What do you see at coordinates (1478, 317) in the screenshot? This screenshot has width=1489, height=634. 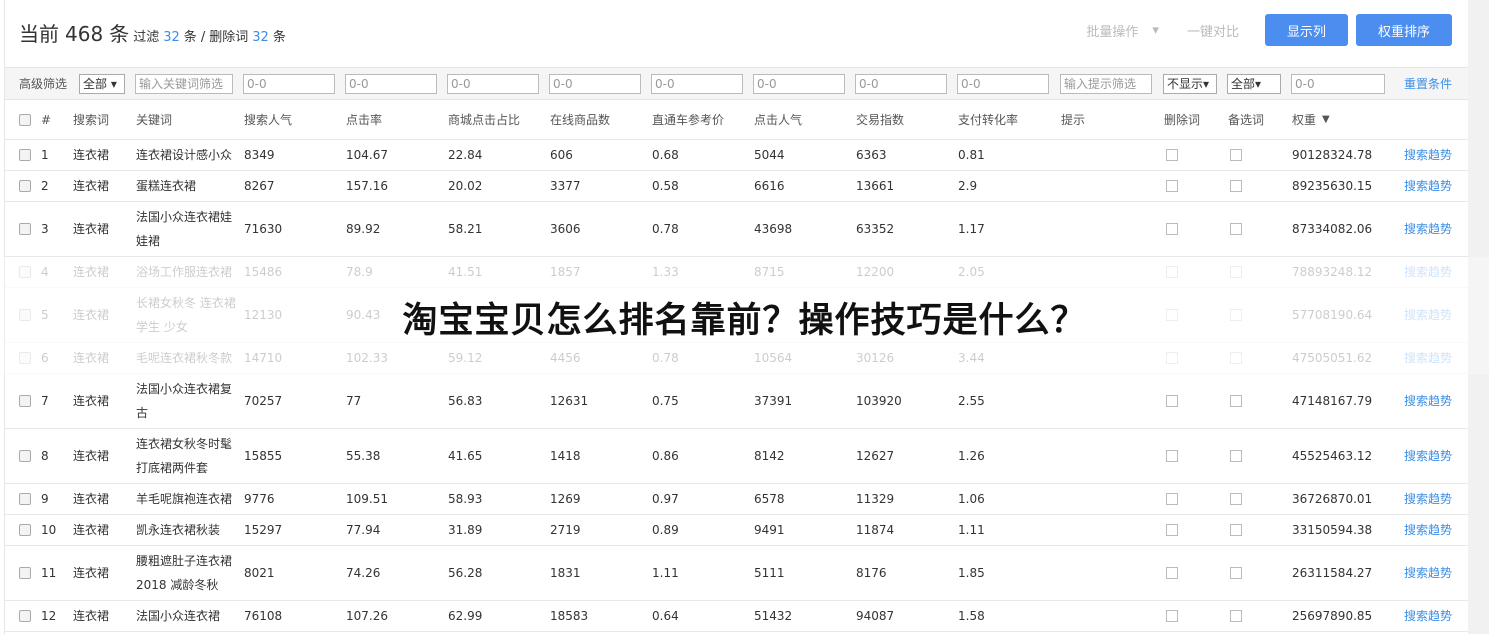 I see `scrollbar` at bounding box center [1478, 317].